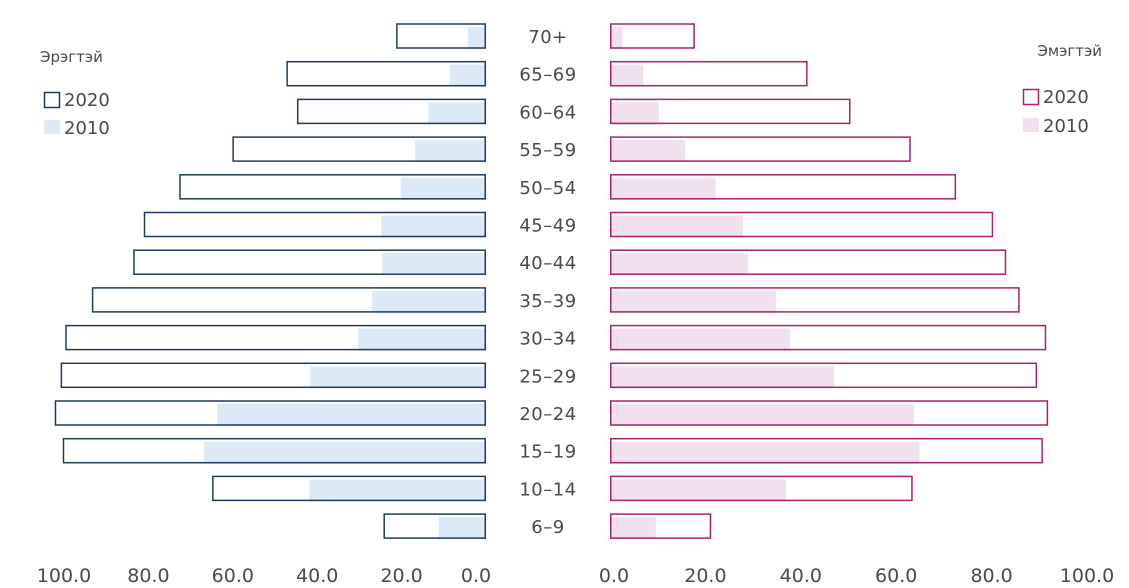 This screenshot has height=588, width=1129. I want to click on age-label-30-34: 30–34, so click(547, 339).